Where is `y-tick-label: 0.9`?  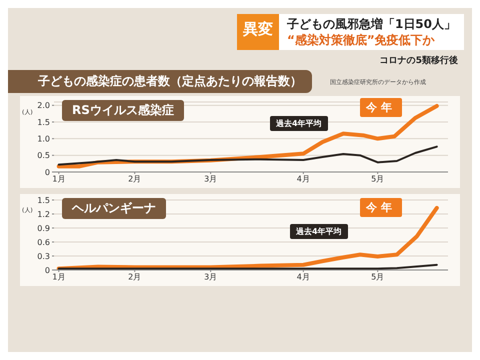 y-tick-label: 0.9 is located at coordinates (43, 228).